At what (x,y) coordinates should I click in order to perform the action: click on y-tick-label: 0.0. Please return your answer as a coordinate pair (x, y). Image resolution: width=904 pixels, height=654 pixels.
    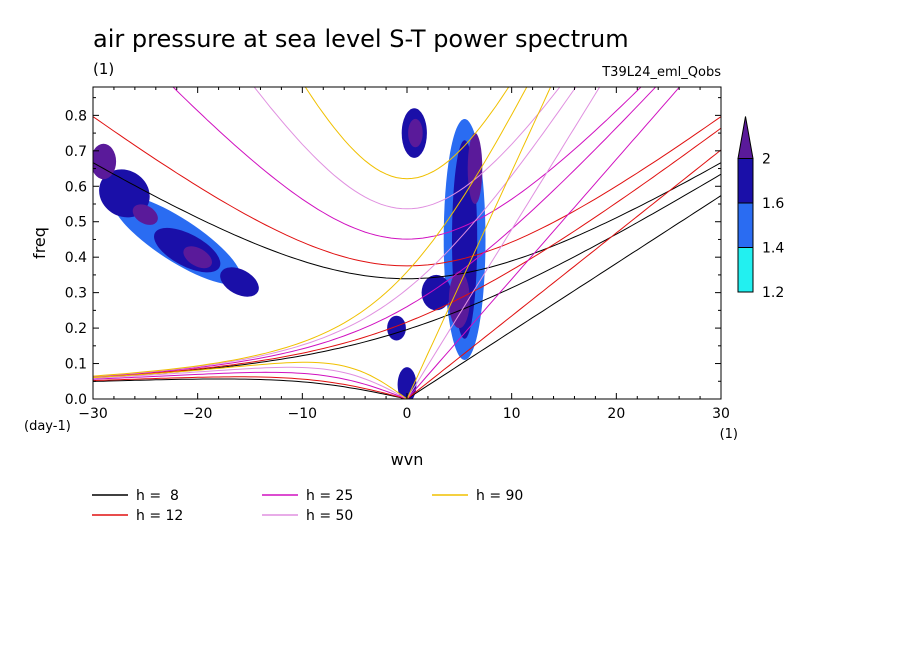
    Looking at the image, I should click on (76, 400).